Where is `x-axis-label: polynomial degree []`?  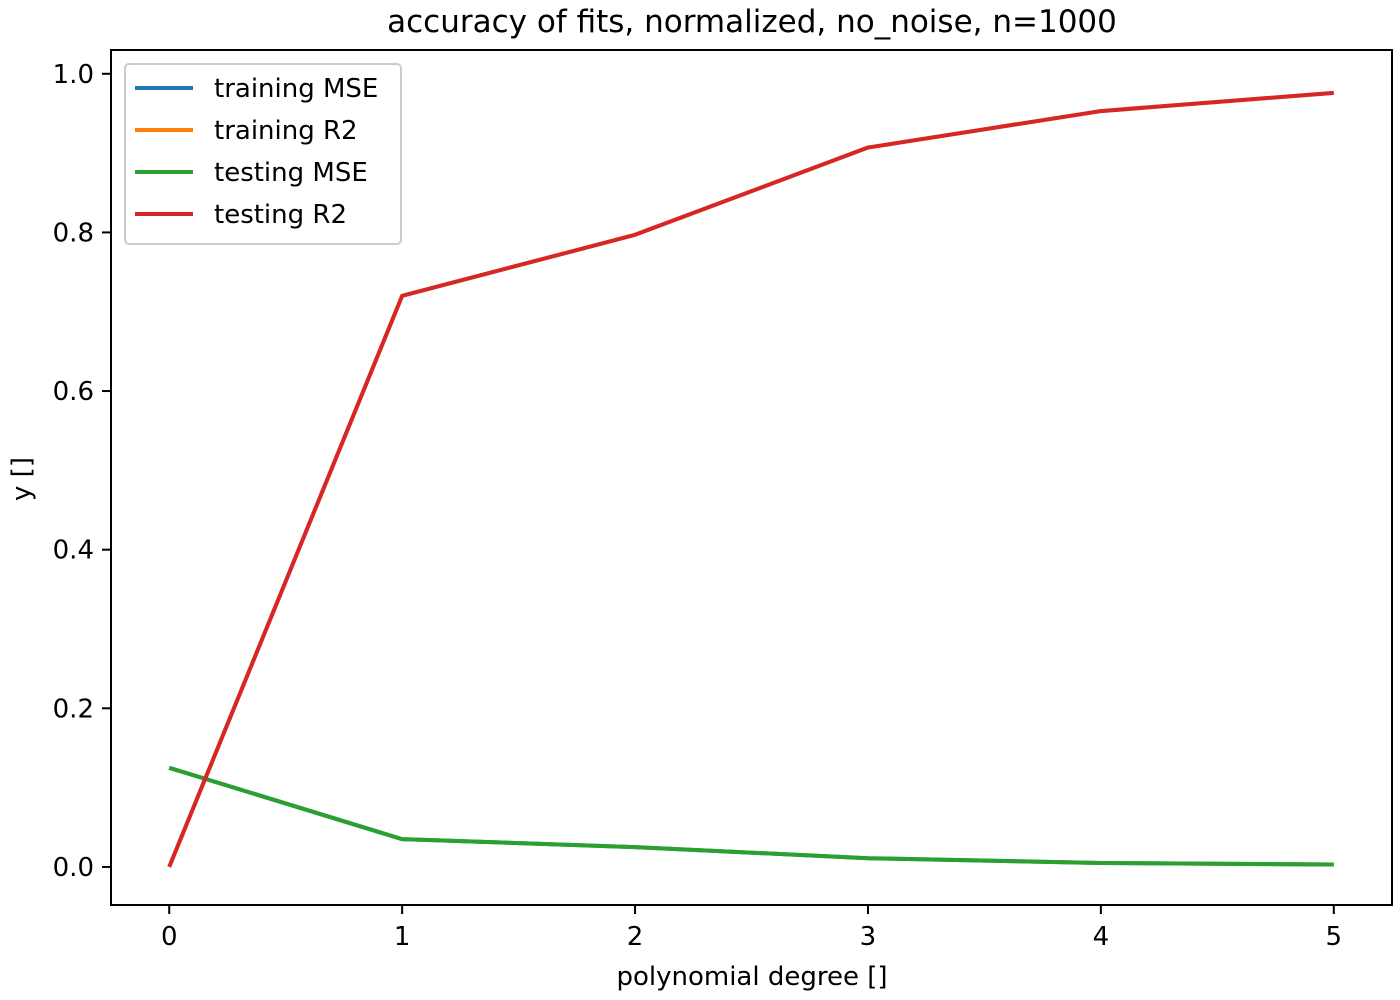 x-axis-label: polynomial degree [] is located at coordinates (751, 977).